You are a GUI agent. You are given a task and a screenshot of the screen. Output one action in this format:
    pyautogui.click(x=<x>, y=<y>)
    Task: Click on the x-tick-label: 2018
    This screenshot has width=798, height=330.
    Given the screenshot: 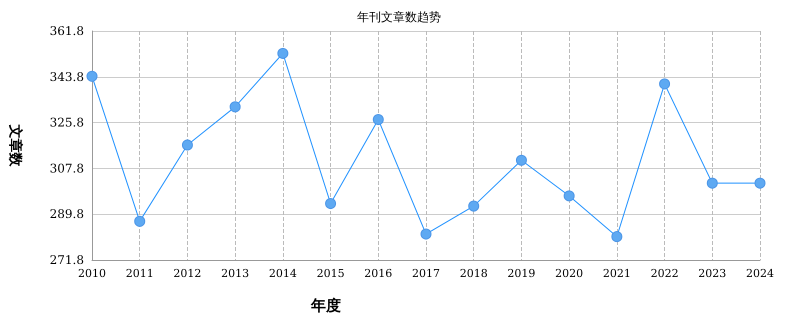 What is the action you would take?
    pyautogui.click(x=474, y=273)
    